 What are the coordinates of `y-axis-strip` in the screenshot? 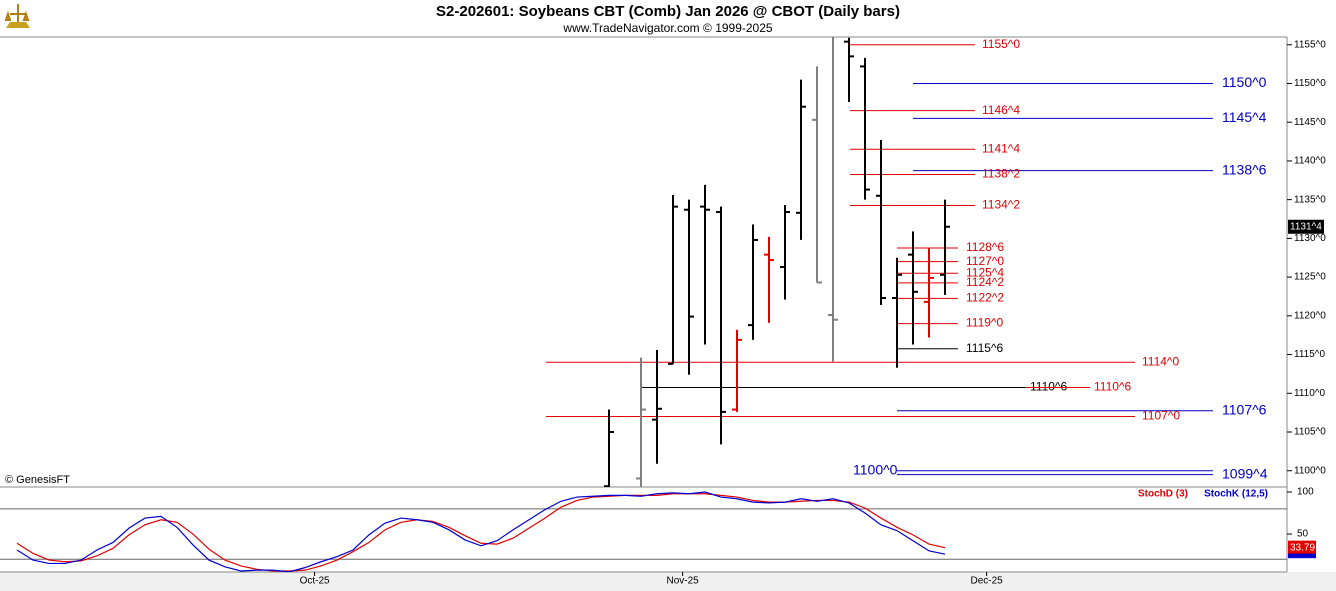 It's located at (1311, 304).